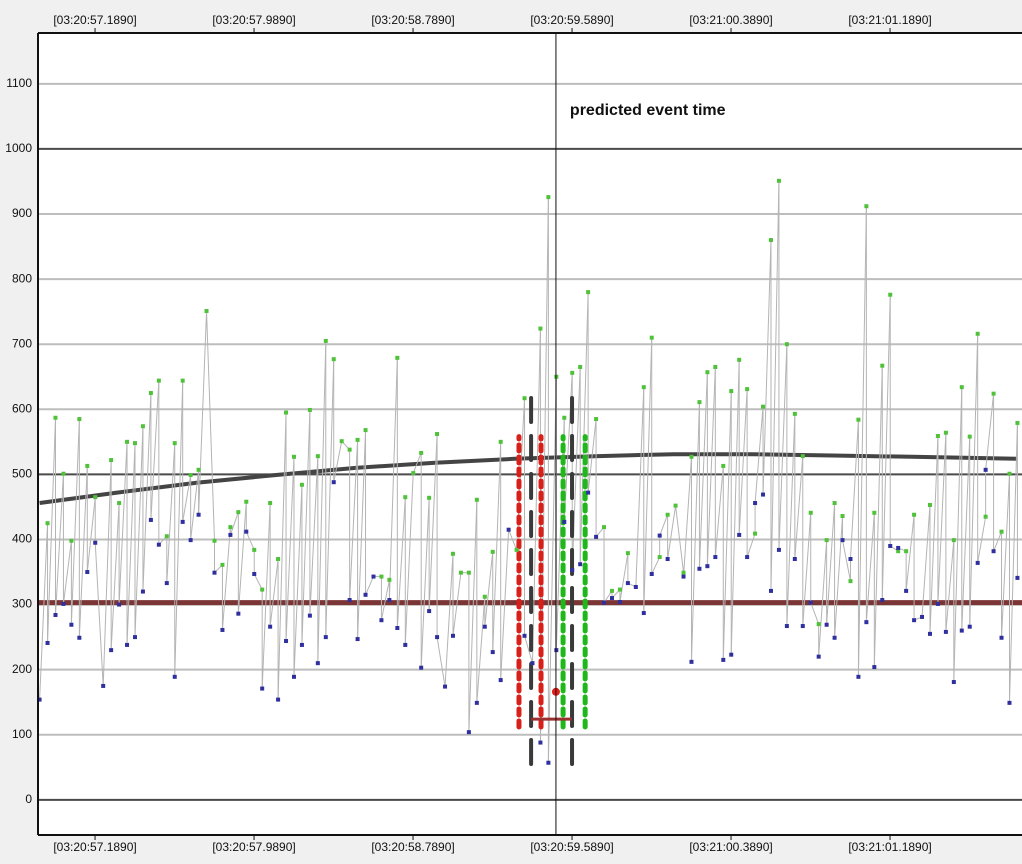 The height and width of the screenshot is (864, 1022). Describe the element at coordinates (19, 83) in the screenshot. I see `y-tick-label: 1100` at that location.